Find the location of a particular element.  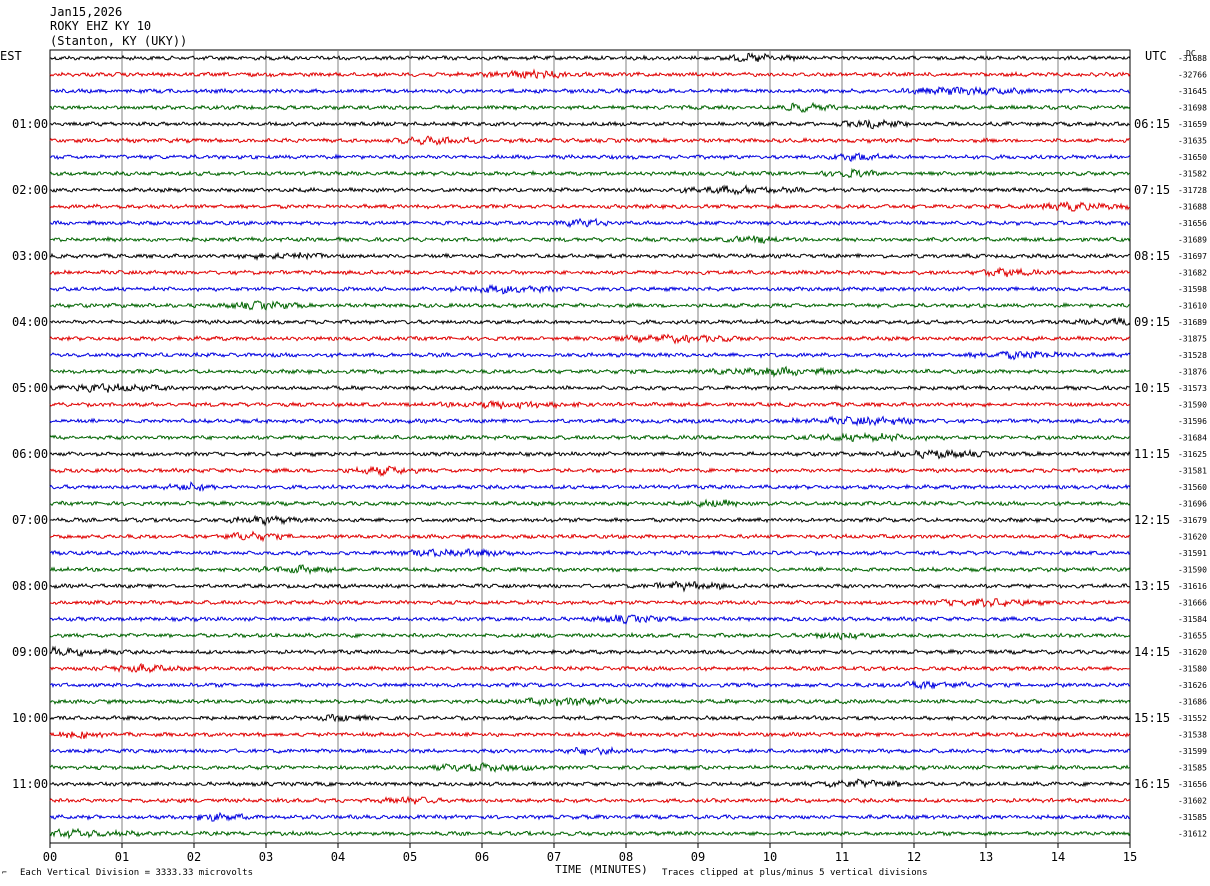

dc-offset-label: -31599 is located at coordinates (1192, 751).